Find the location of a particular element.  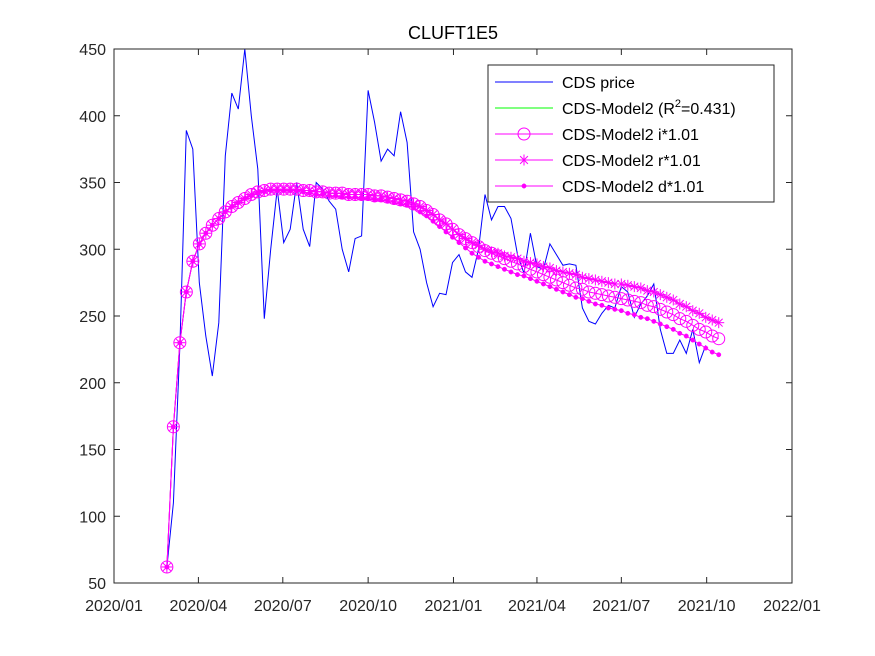

legend-item-1: CDS-Model2 (R2=0.431) is located at coordinates (615, 108).